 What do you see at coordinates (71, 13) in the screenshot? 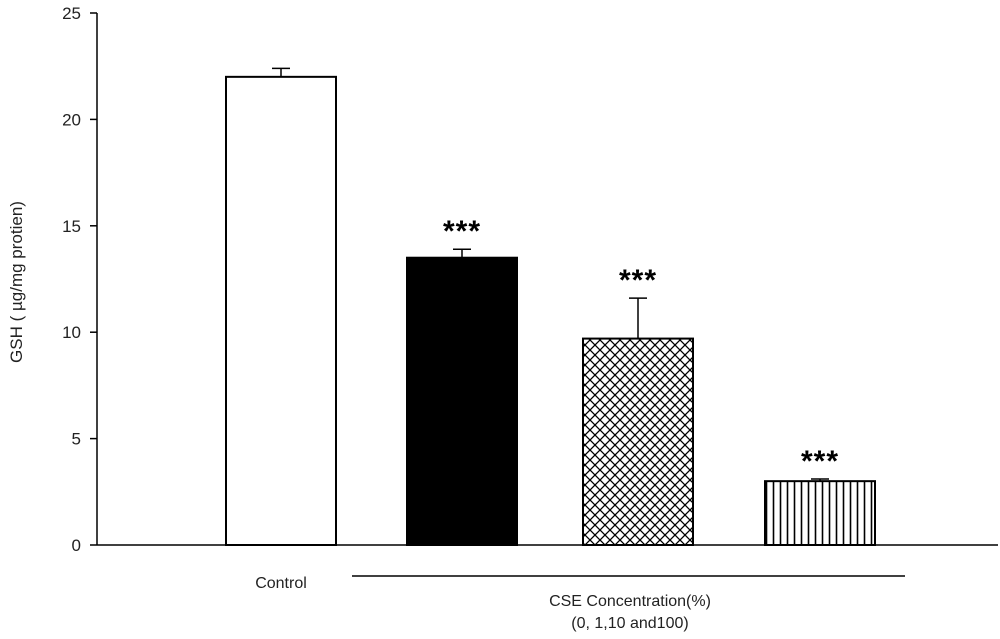
I see `y-tick-label: 25` at bounding box center [71, 13].